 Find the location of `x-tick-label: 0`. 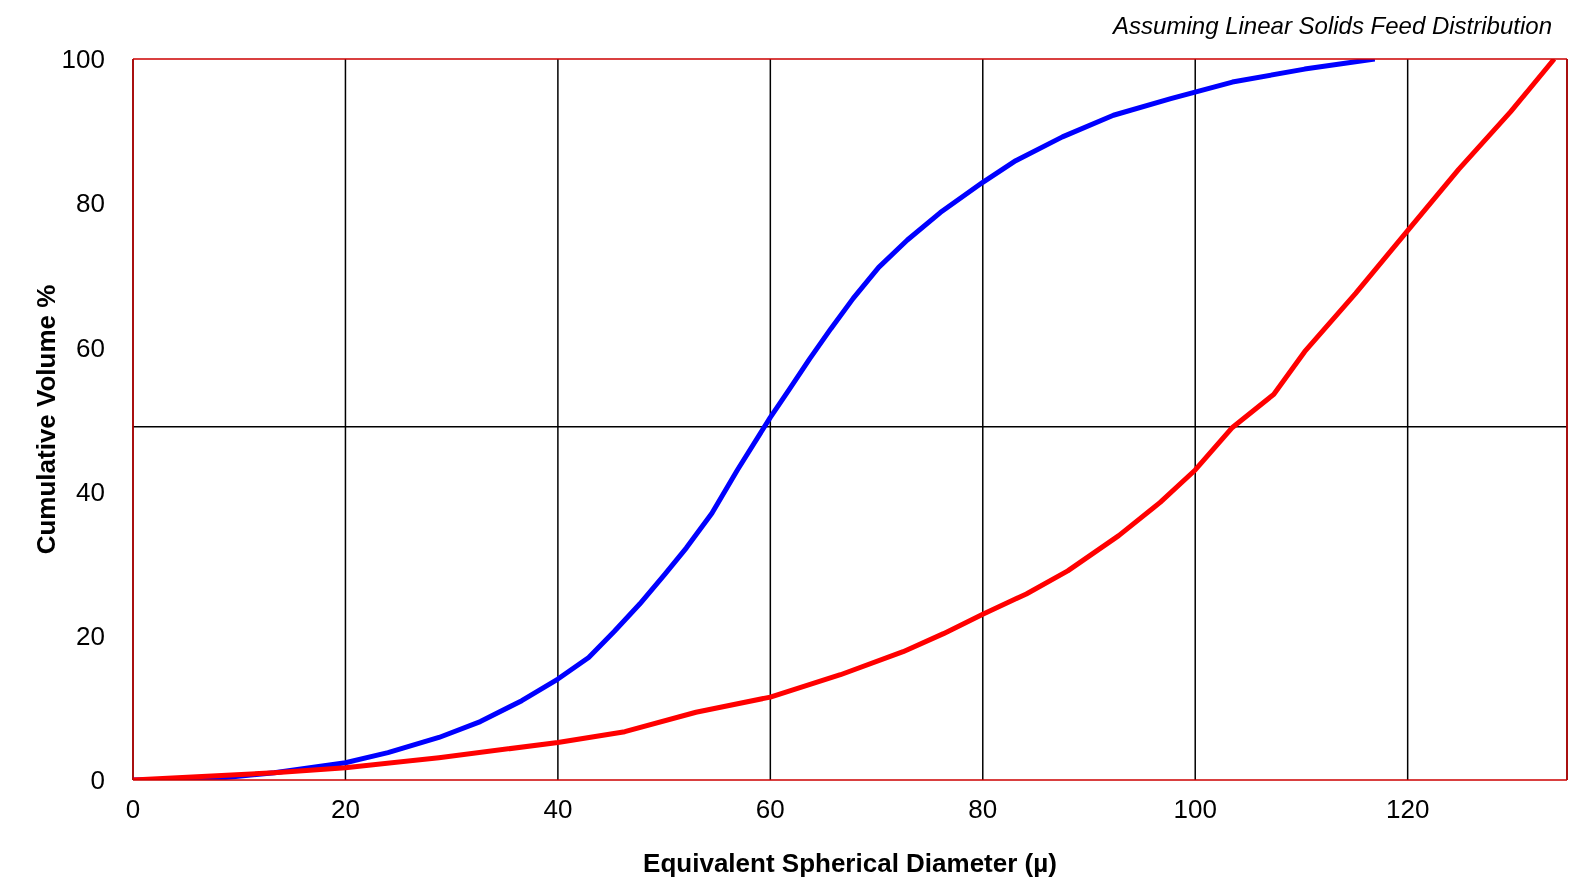

x-tick-label: 0 is located at coordinates (133, 809).